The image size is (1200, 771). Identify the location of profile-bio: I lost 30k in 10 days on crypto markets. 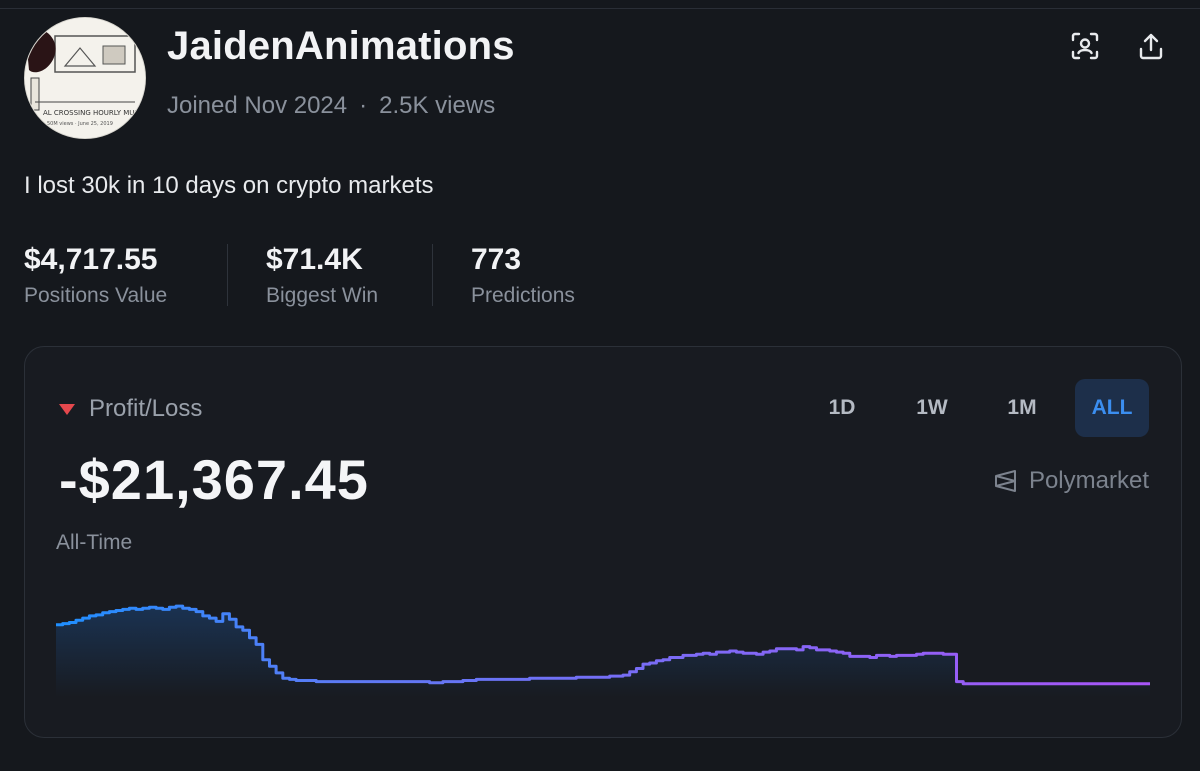
(229, 185).